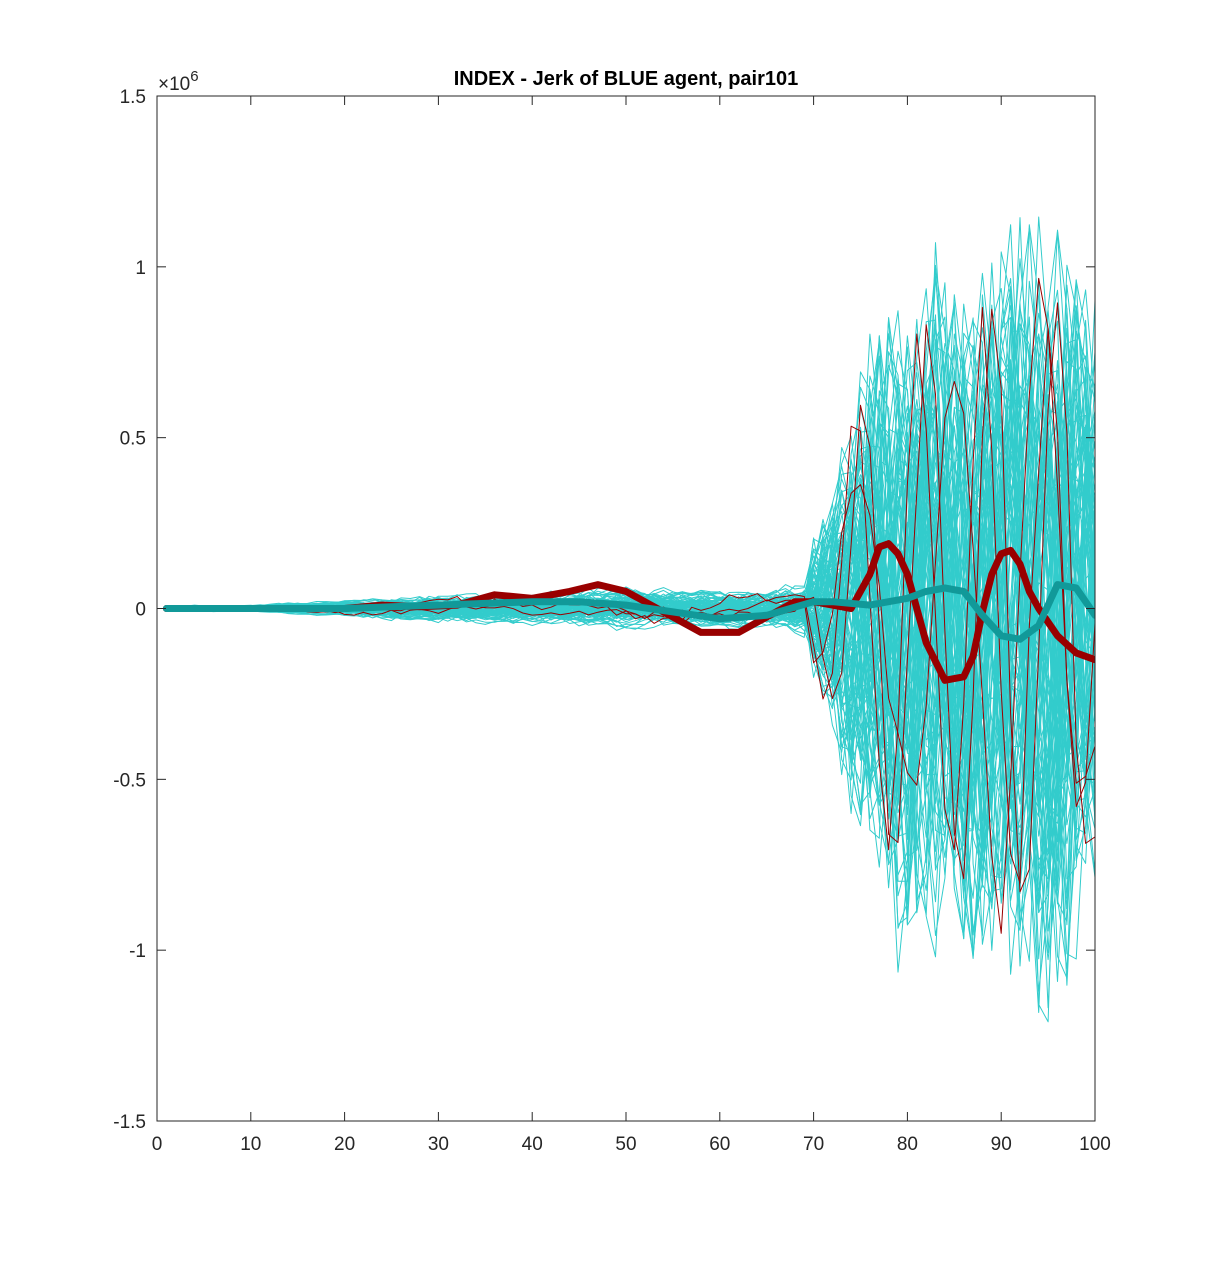 Image resolution: width=1211 pixels, height=1261 pixels. I want to click on y-tick-label: -1.5, so click(129, 1122).